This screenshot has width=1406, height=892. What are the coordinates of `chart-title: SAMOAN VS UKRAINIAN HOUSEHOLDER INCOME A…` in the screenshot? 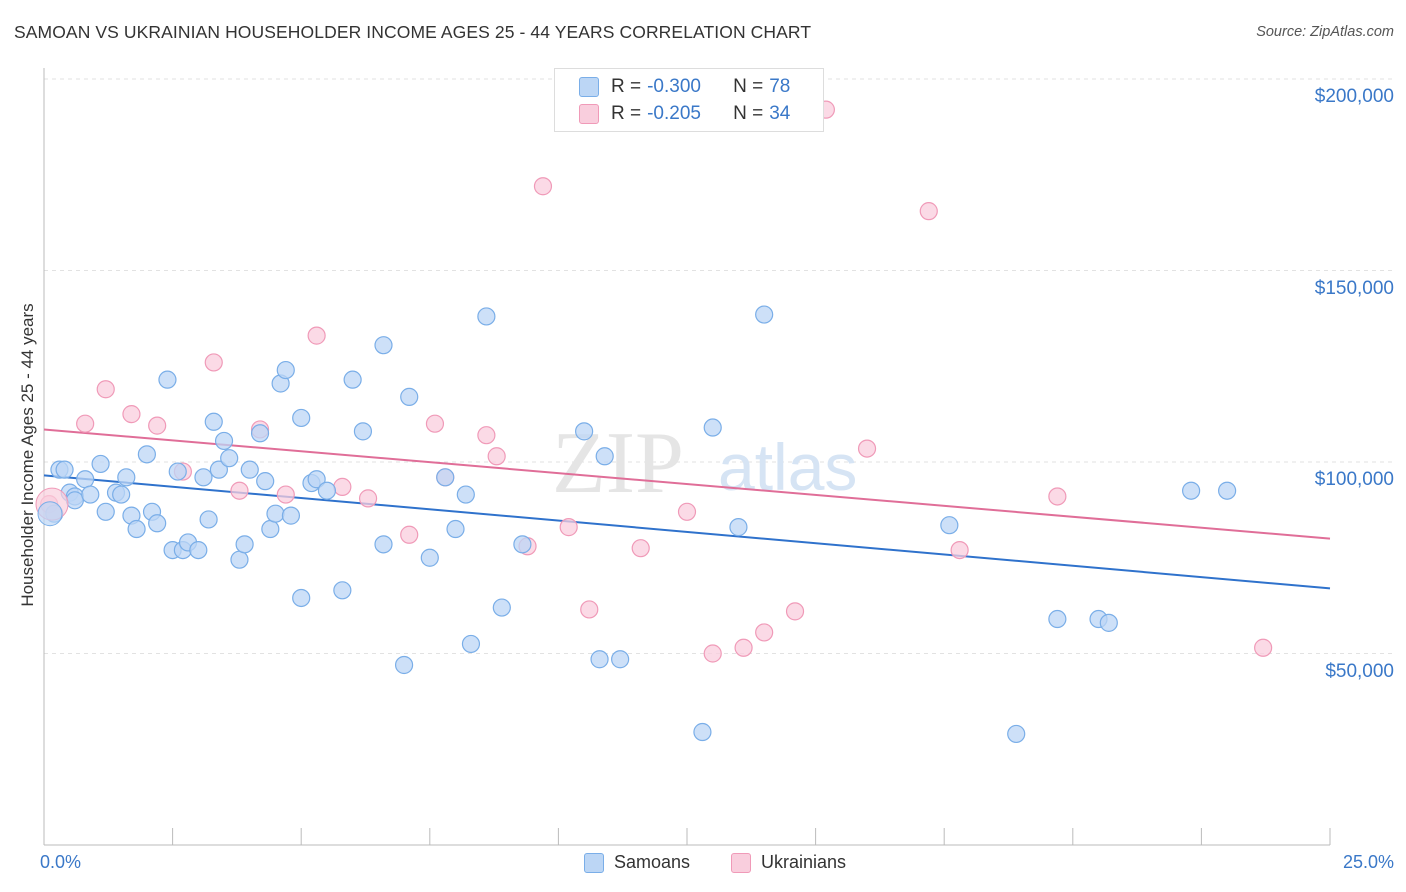 It's located at (413, 32).